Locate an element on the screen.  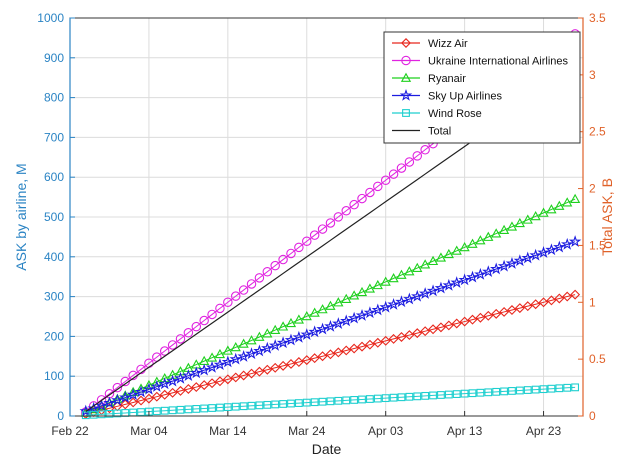
x-axis-label: Date is located at coordinates (327, 449).